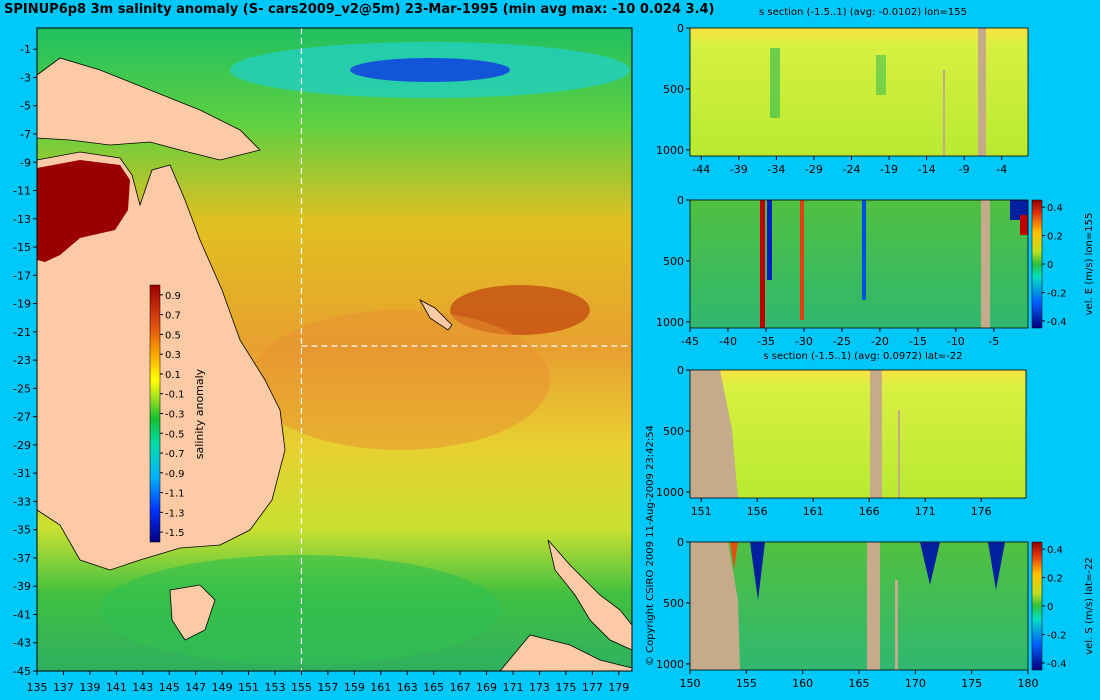 This screenshot has width=1100, height=700. I want to click on salinity-colorbar-tick-label: 0.1, so click(173, 375).